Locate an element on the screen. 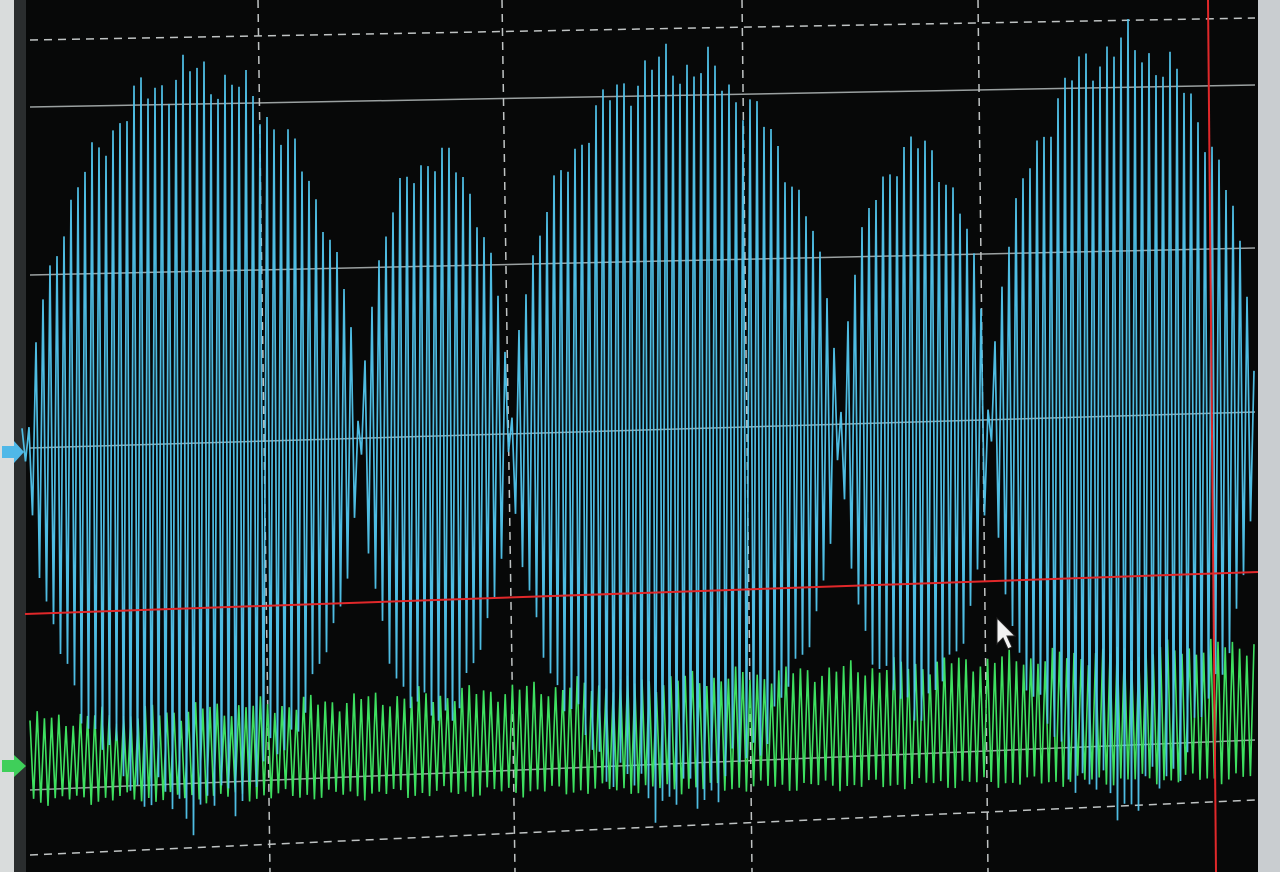  left-bezel is located at coordinates (7, 436).